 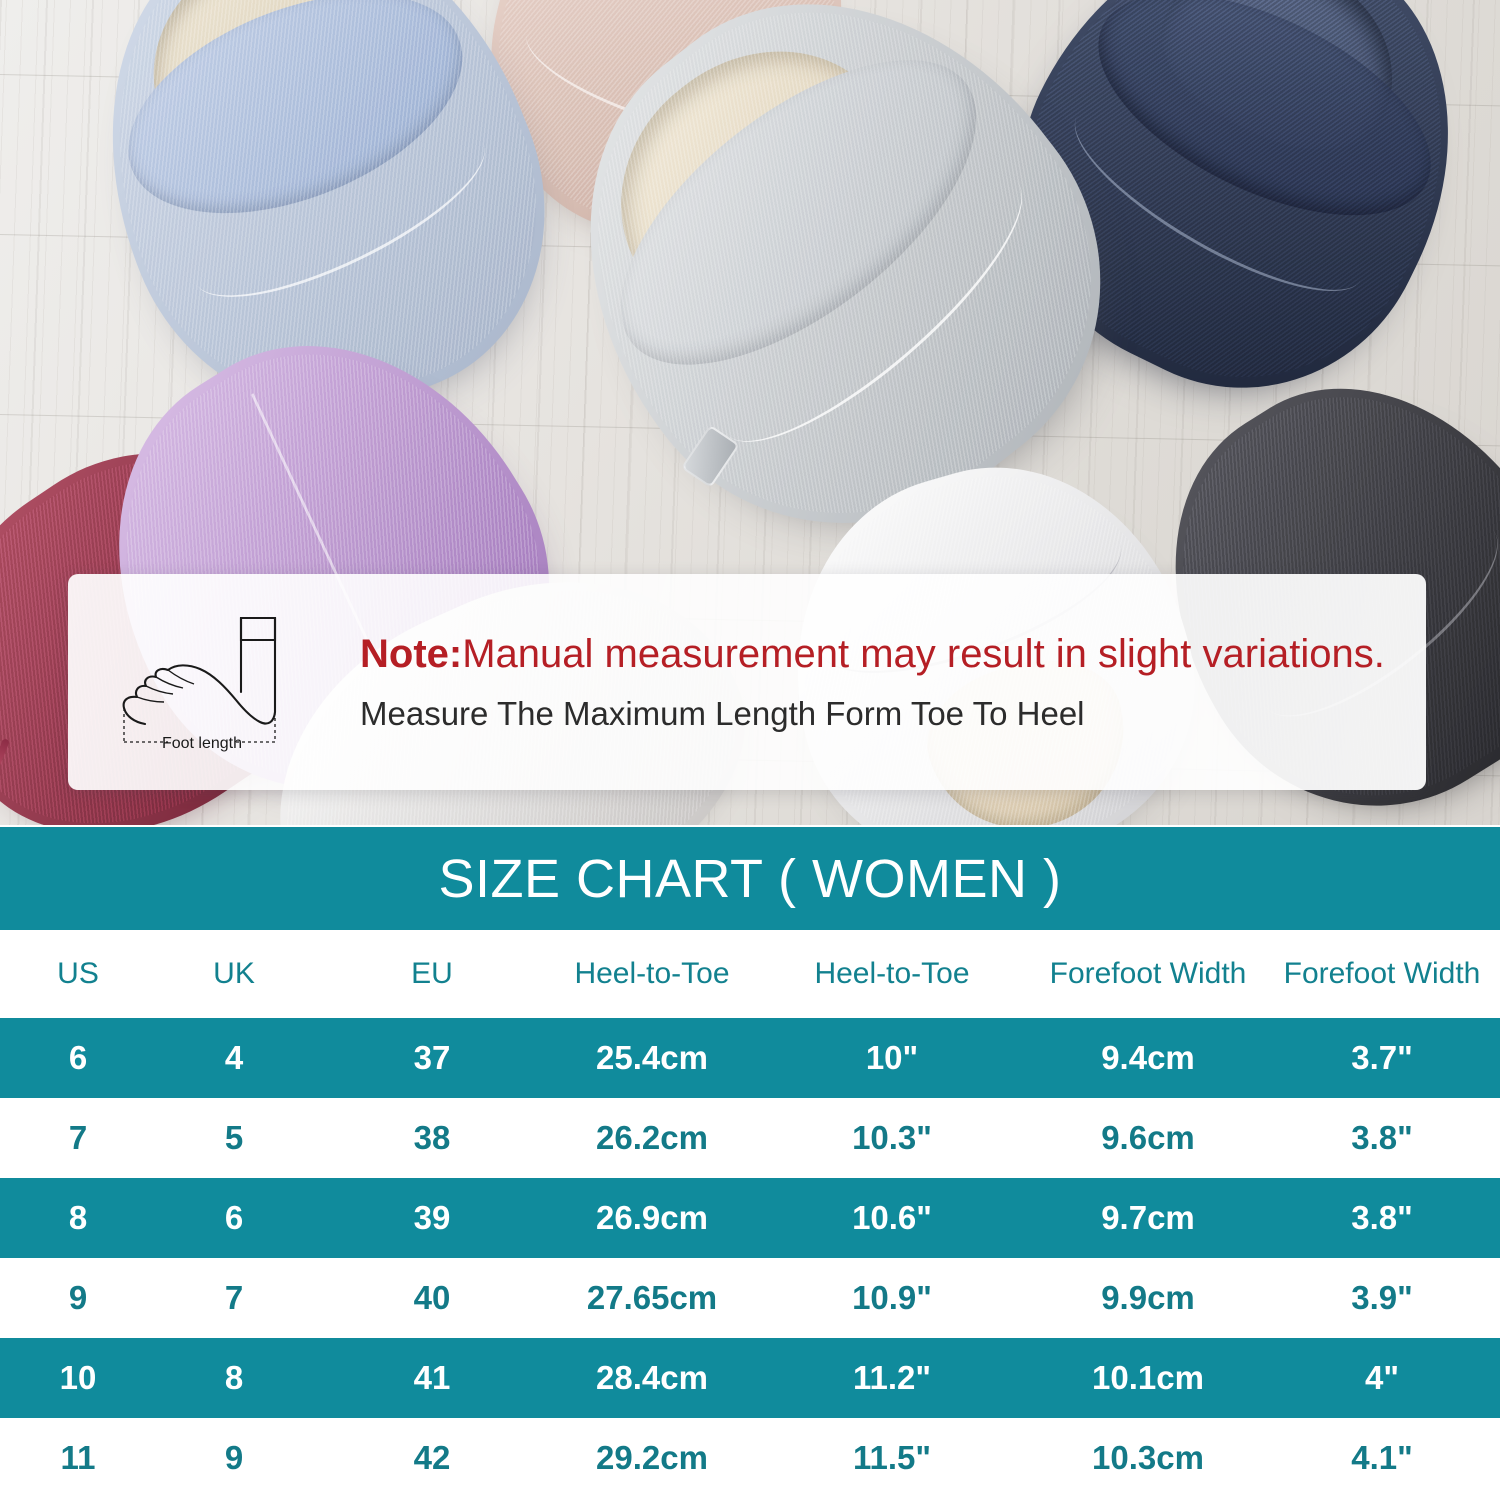 I want to click on cell-forefoot-width-cm: 10.3cm, so click(x=1148, y=1457).